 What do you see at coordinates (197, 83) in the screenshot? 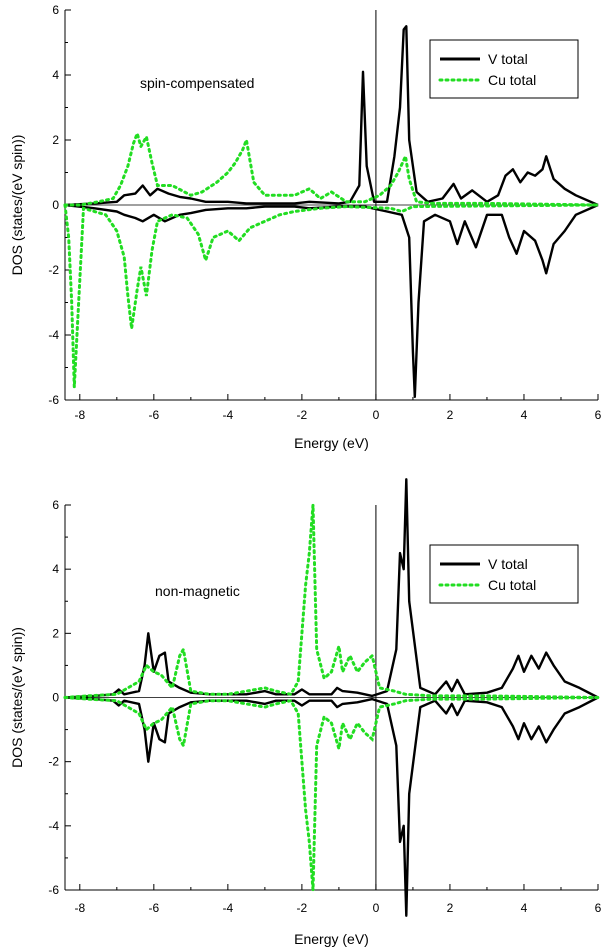
I see `panel-annotation: spin-compensated` at bounding box center [197, 83].